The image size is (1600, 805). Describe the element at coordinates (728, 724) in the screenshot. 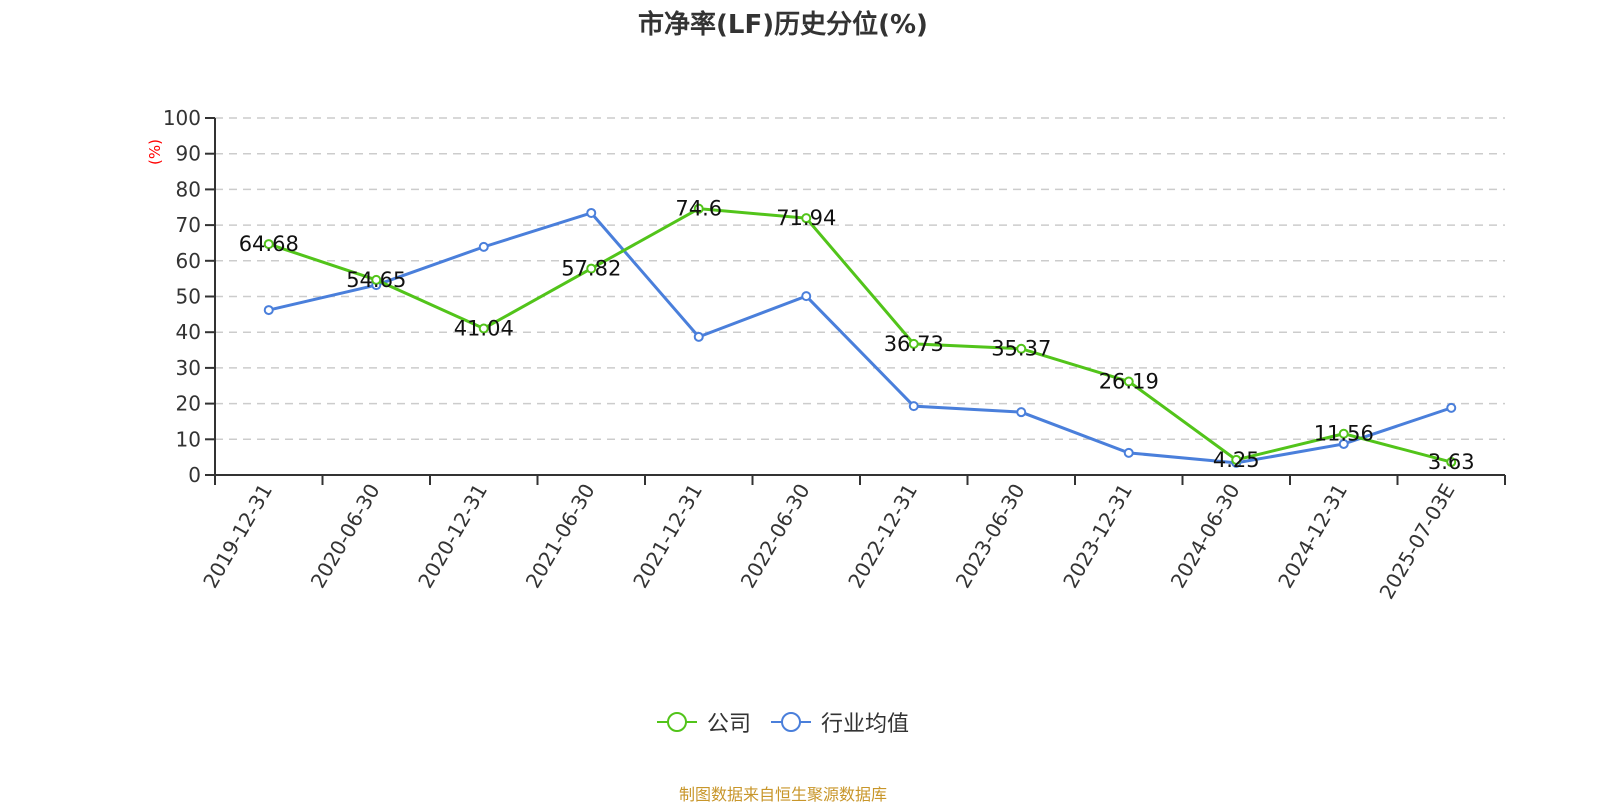

I see `legend-label: 公司` at that location.